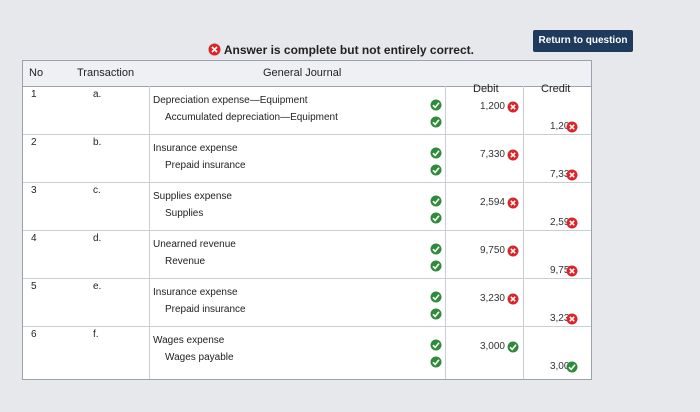 The width and height of the screenshot is (700, 412). What do you see at coordinates (199, 357) in the screenshot?
I see `credit-account: Wages payable` at bounding box center [199, 357].